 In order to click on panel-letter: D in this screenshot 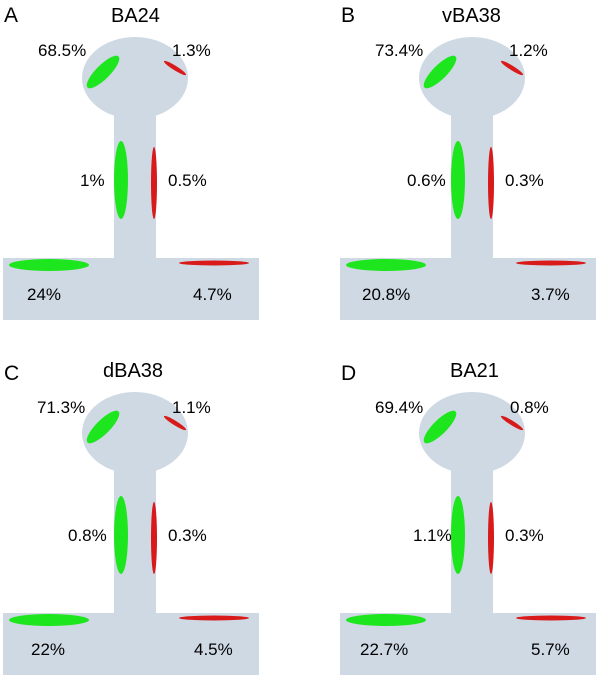, I will do `click(349, 373)`.